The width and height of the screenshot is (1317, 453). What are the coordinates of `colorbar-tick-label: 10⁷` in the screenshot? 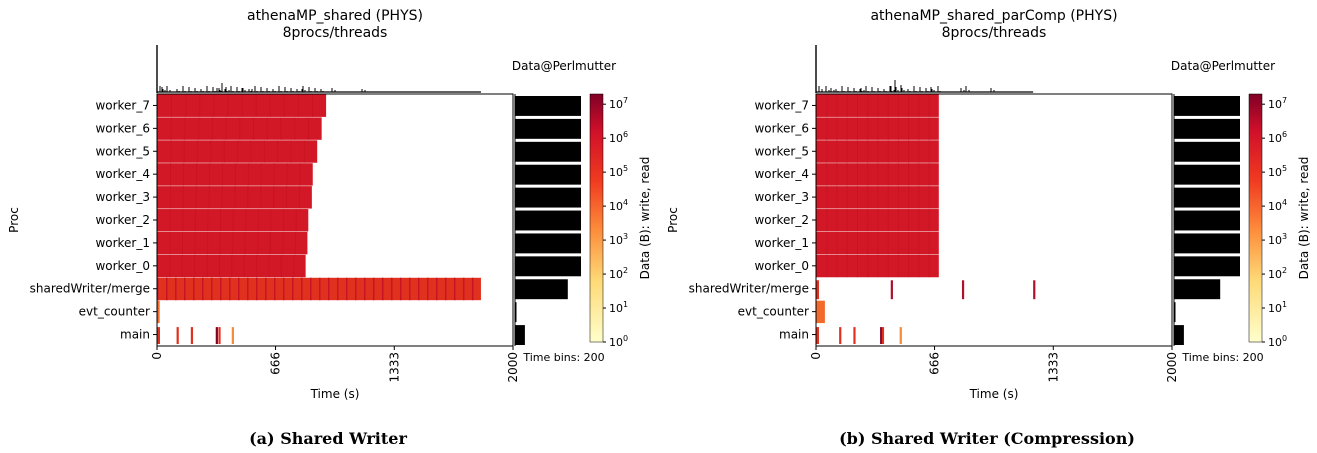 It's located at (618, 103).